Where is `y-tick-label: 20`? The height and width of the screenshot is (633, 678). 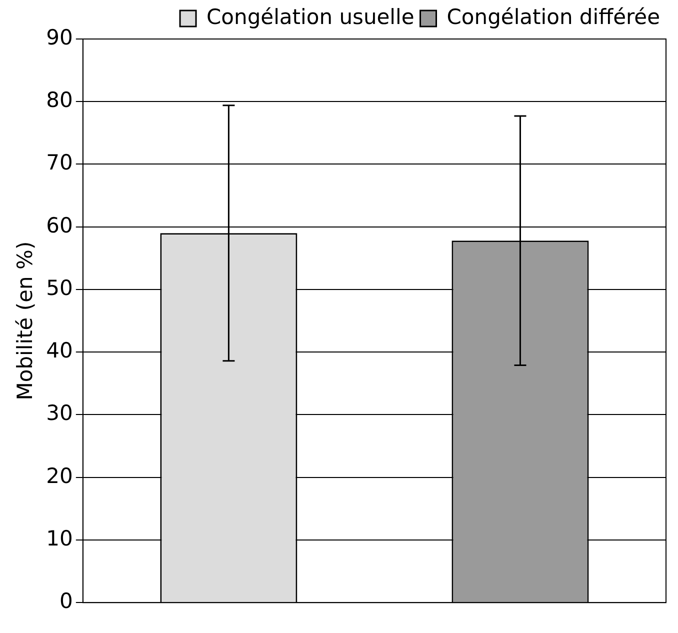
y-tick-label: 20 is located at coordinates (59, 476).